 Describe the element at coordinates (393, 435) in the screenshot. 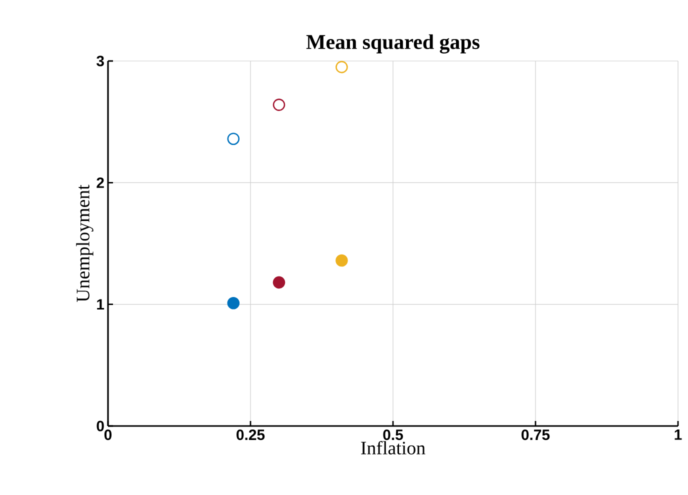

I see `x-tick-label: 0.5` at that location.